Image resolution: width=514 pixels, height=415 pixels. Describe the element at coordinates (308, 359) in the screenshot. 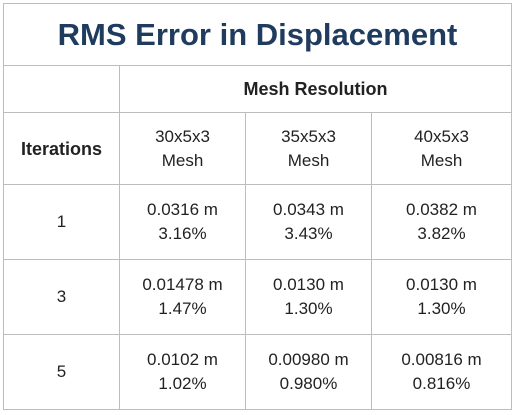

I see `cell-value: 0.00980 m` at that location.